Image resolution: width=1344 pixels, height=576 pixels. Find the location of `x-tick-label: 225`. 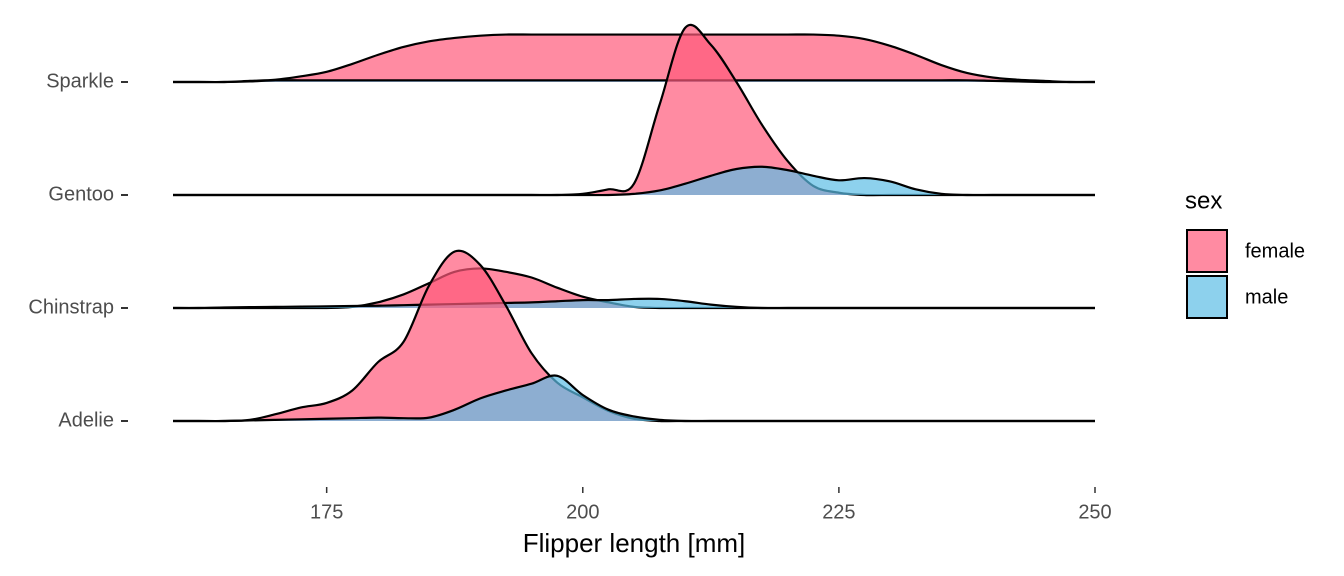

x-tick-label: 225 is located at coordinates (838, 512).